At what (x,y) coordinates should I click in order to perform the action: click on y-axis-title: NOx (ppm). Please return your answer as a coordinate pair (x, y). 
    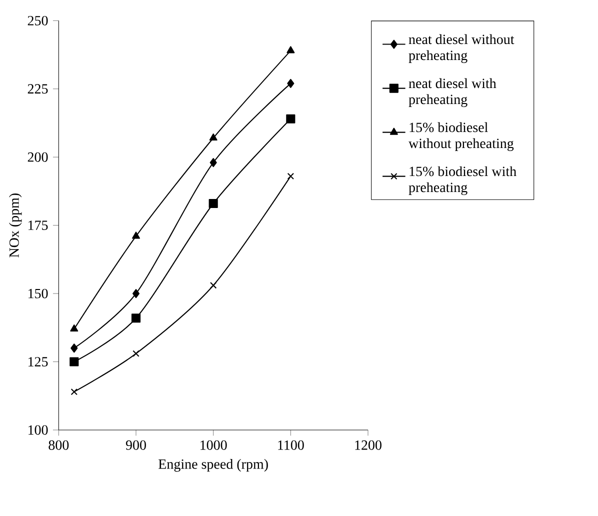
    Looking at the image, I should click on (15, 226).